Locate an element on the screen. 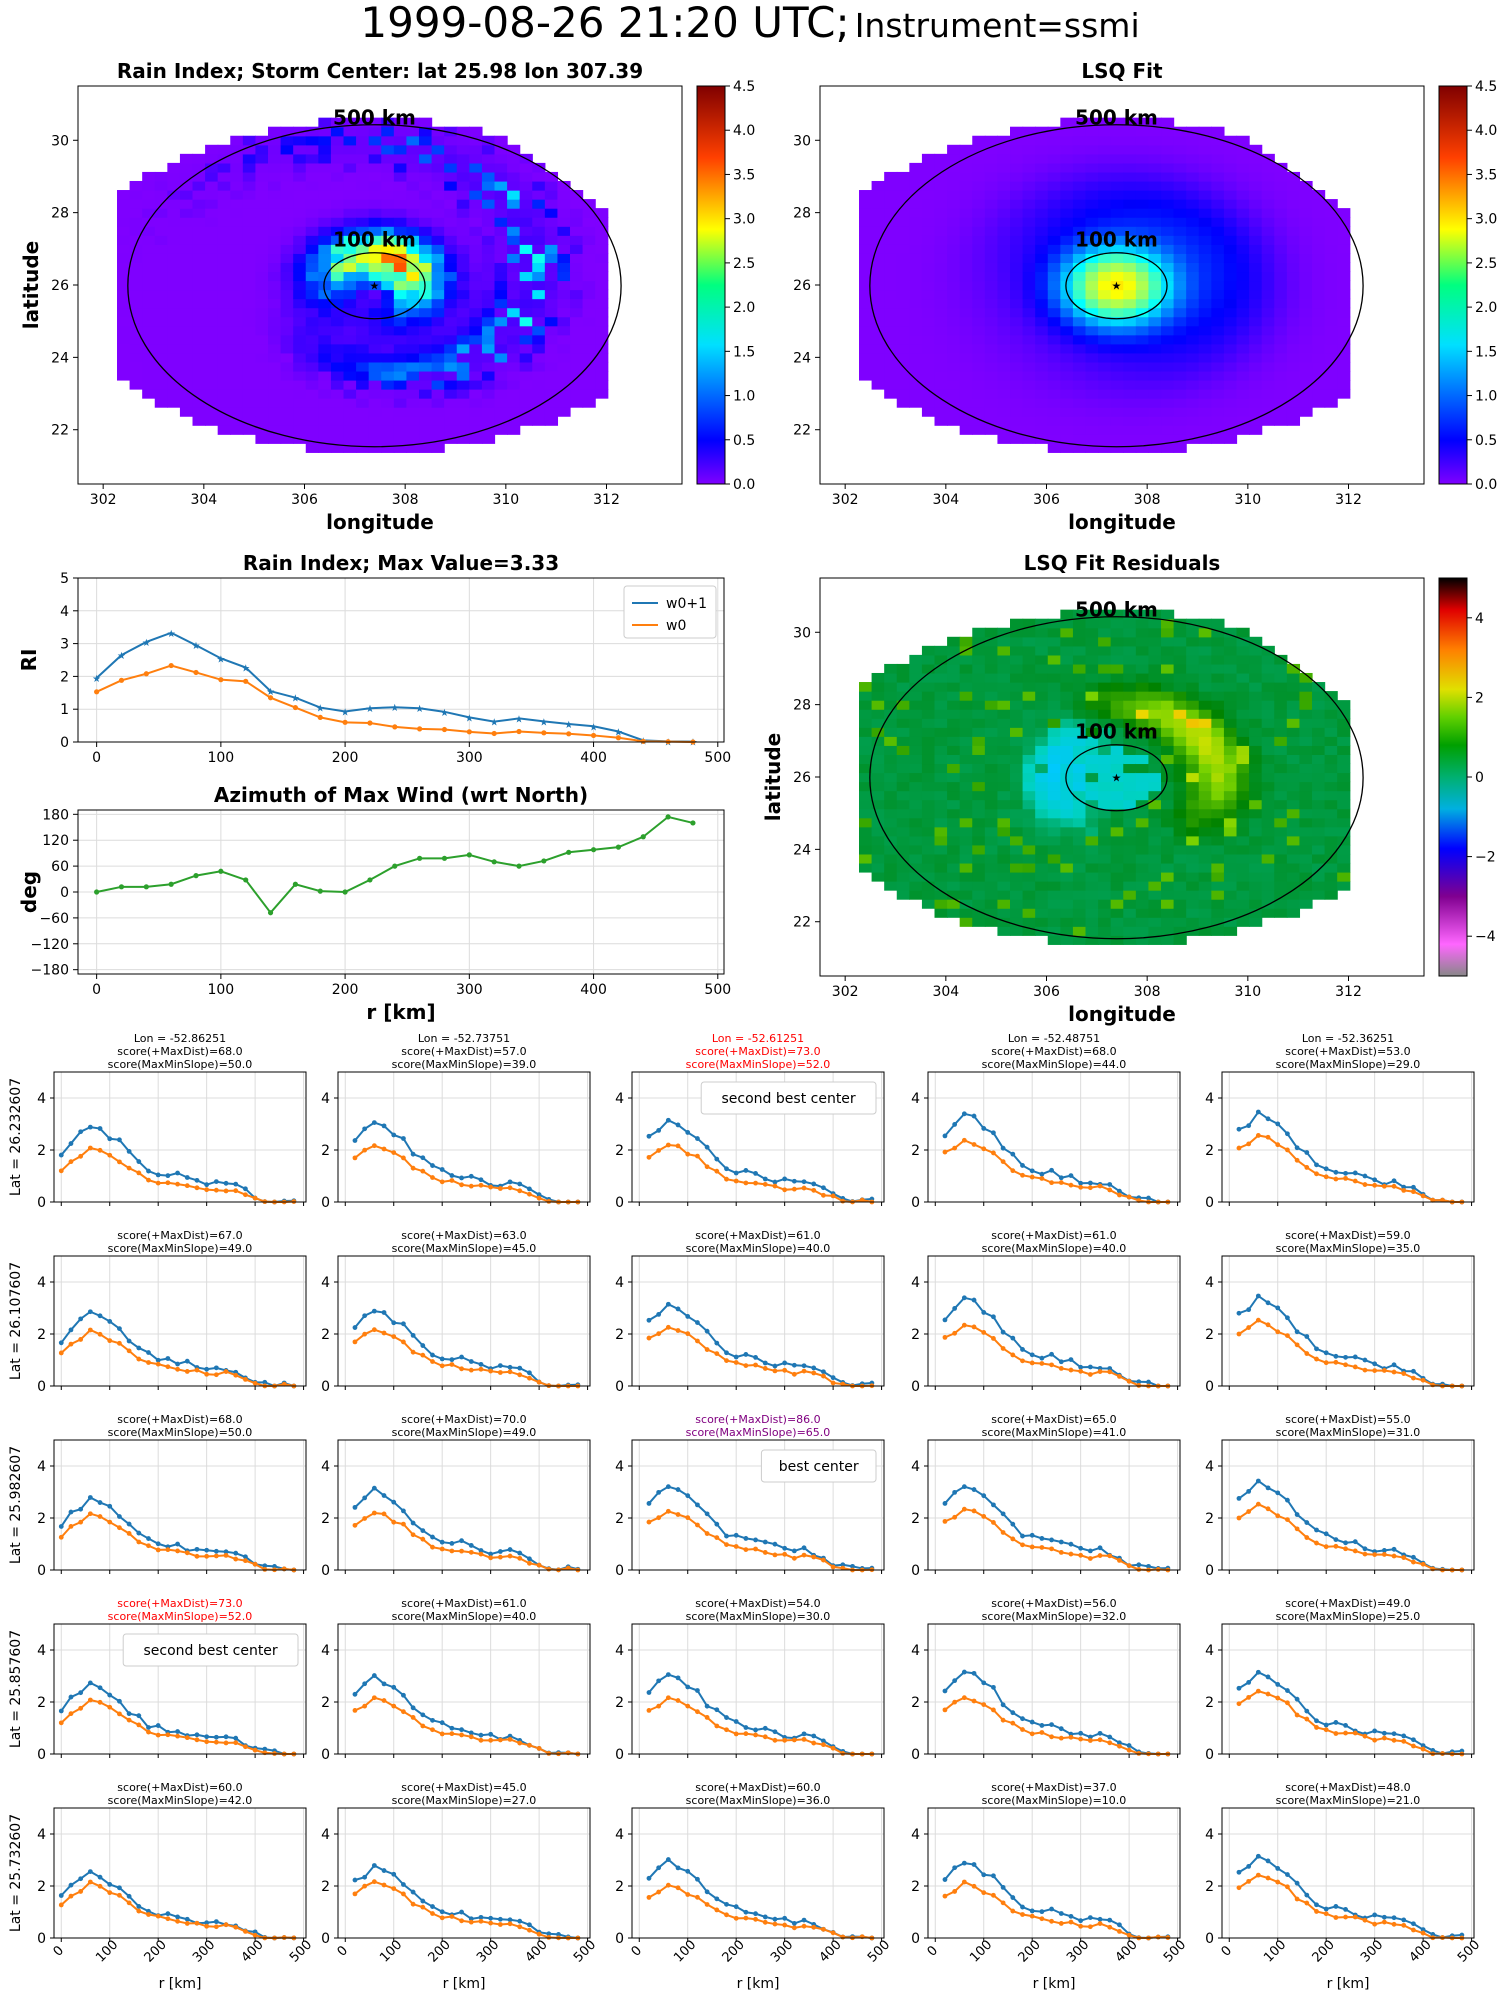 Image resolution: width=1500 pixels, height=2000 pixels. y-tick-label: 2 is located at coordinates (619, 1335).